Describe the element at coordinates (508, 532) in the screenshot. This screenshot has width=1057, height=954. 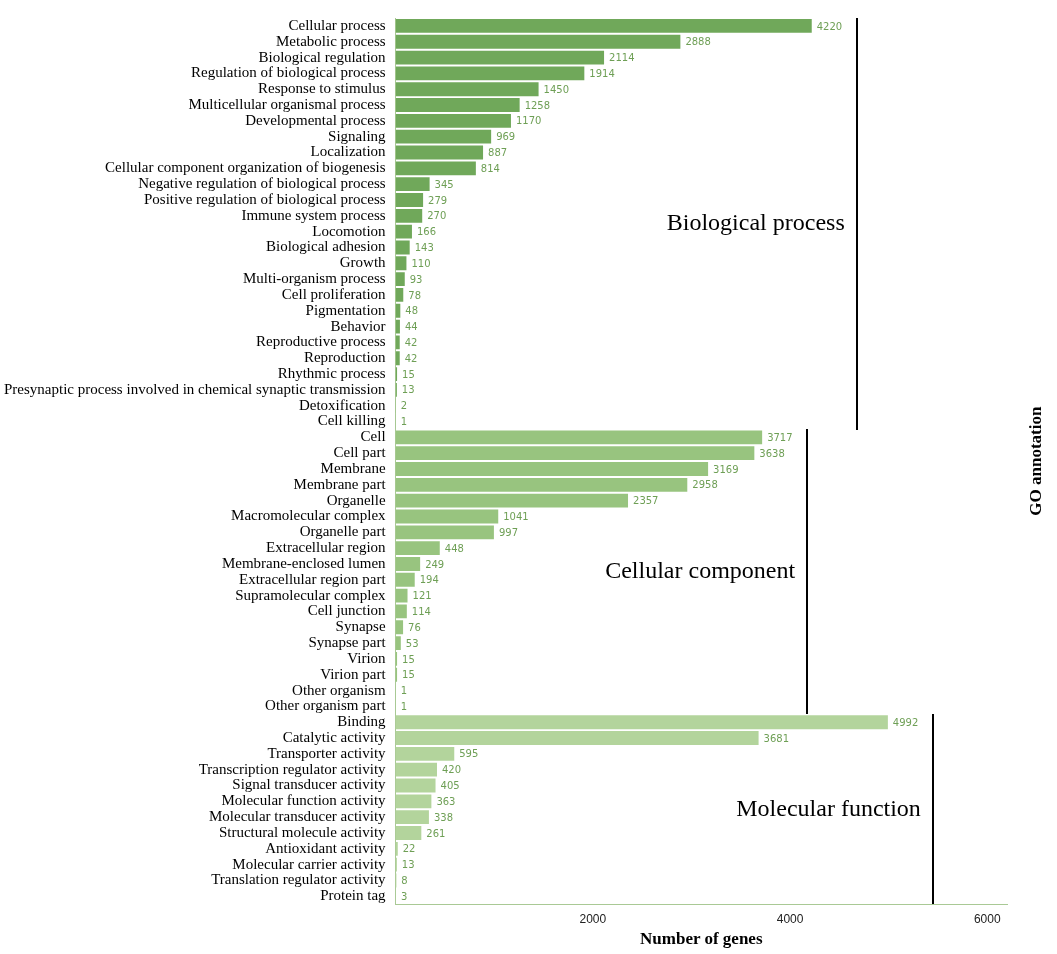
I see `data-label: 997` at that location.